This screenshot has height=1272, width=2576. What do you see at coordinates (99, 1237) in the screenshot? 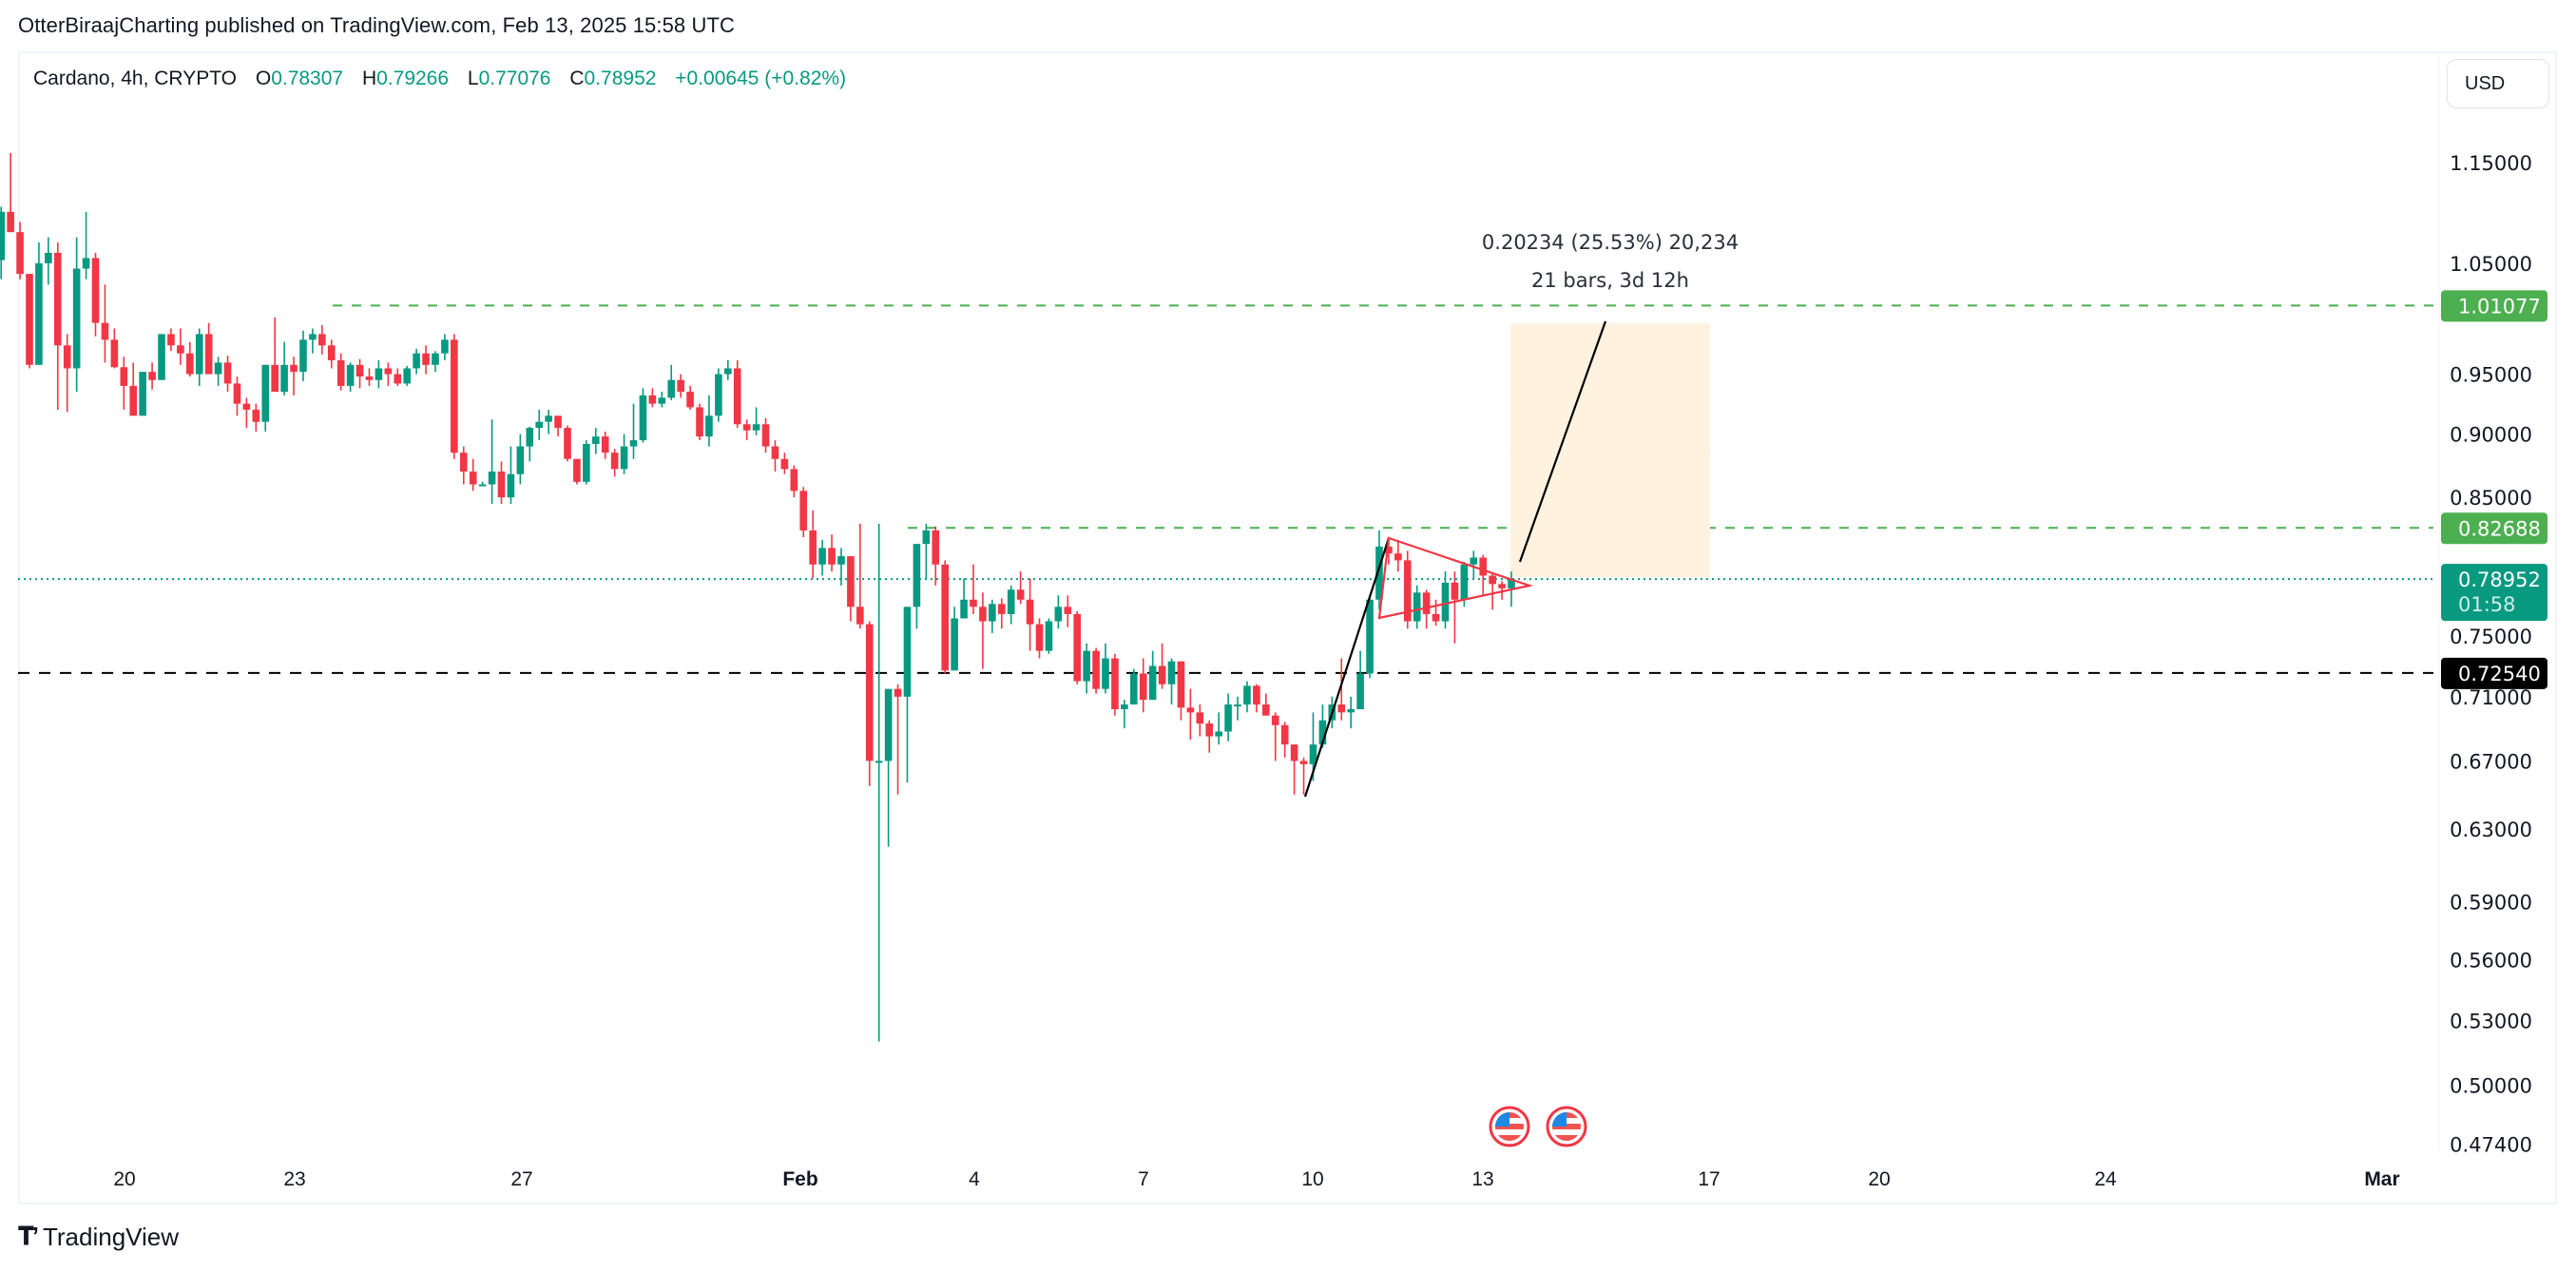
I see `footer-branding: 𝐓’ TradingView` at bounding box center [99, 1237].